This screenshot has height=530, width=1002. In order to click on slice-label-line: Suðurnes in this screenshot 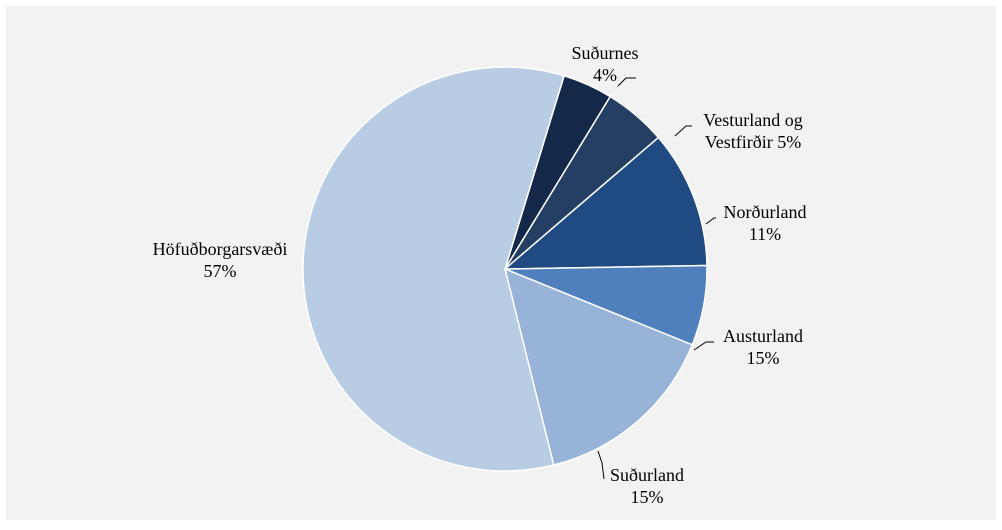, I will do `click(605, 53)`.